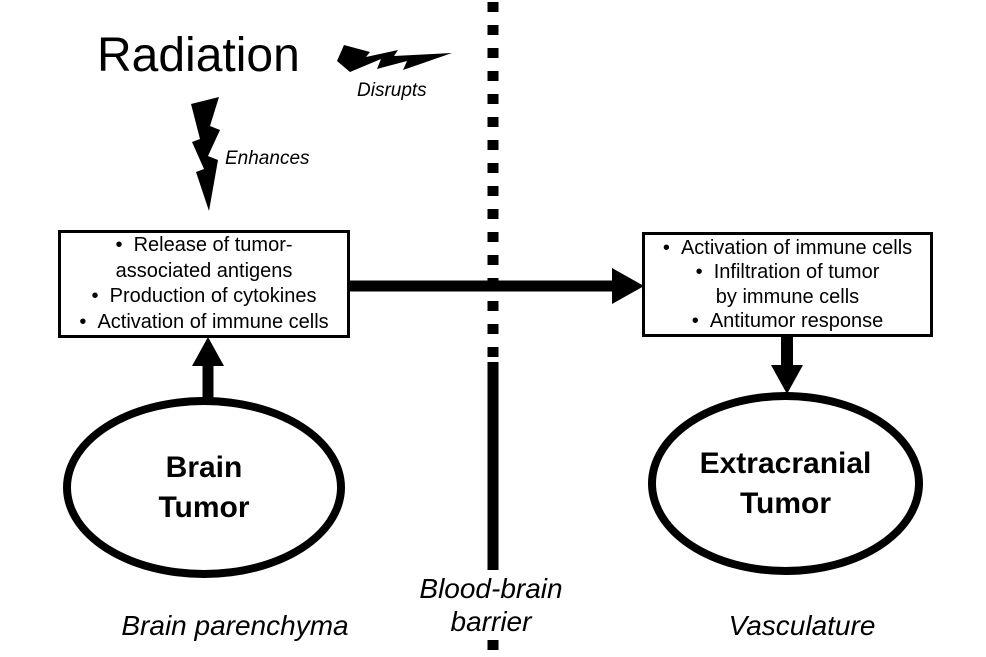  What do you see at coordinates (787, 321) in the screenshot?
I see `extracranial-effects-line: • Antitumor response` at bounding box center [787, 321].